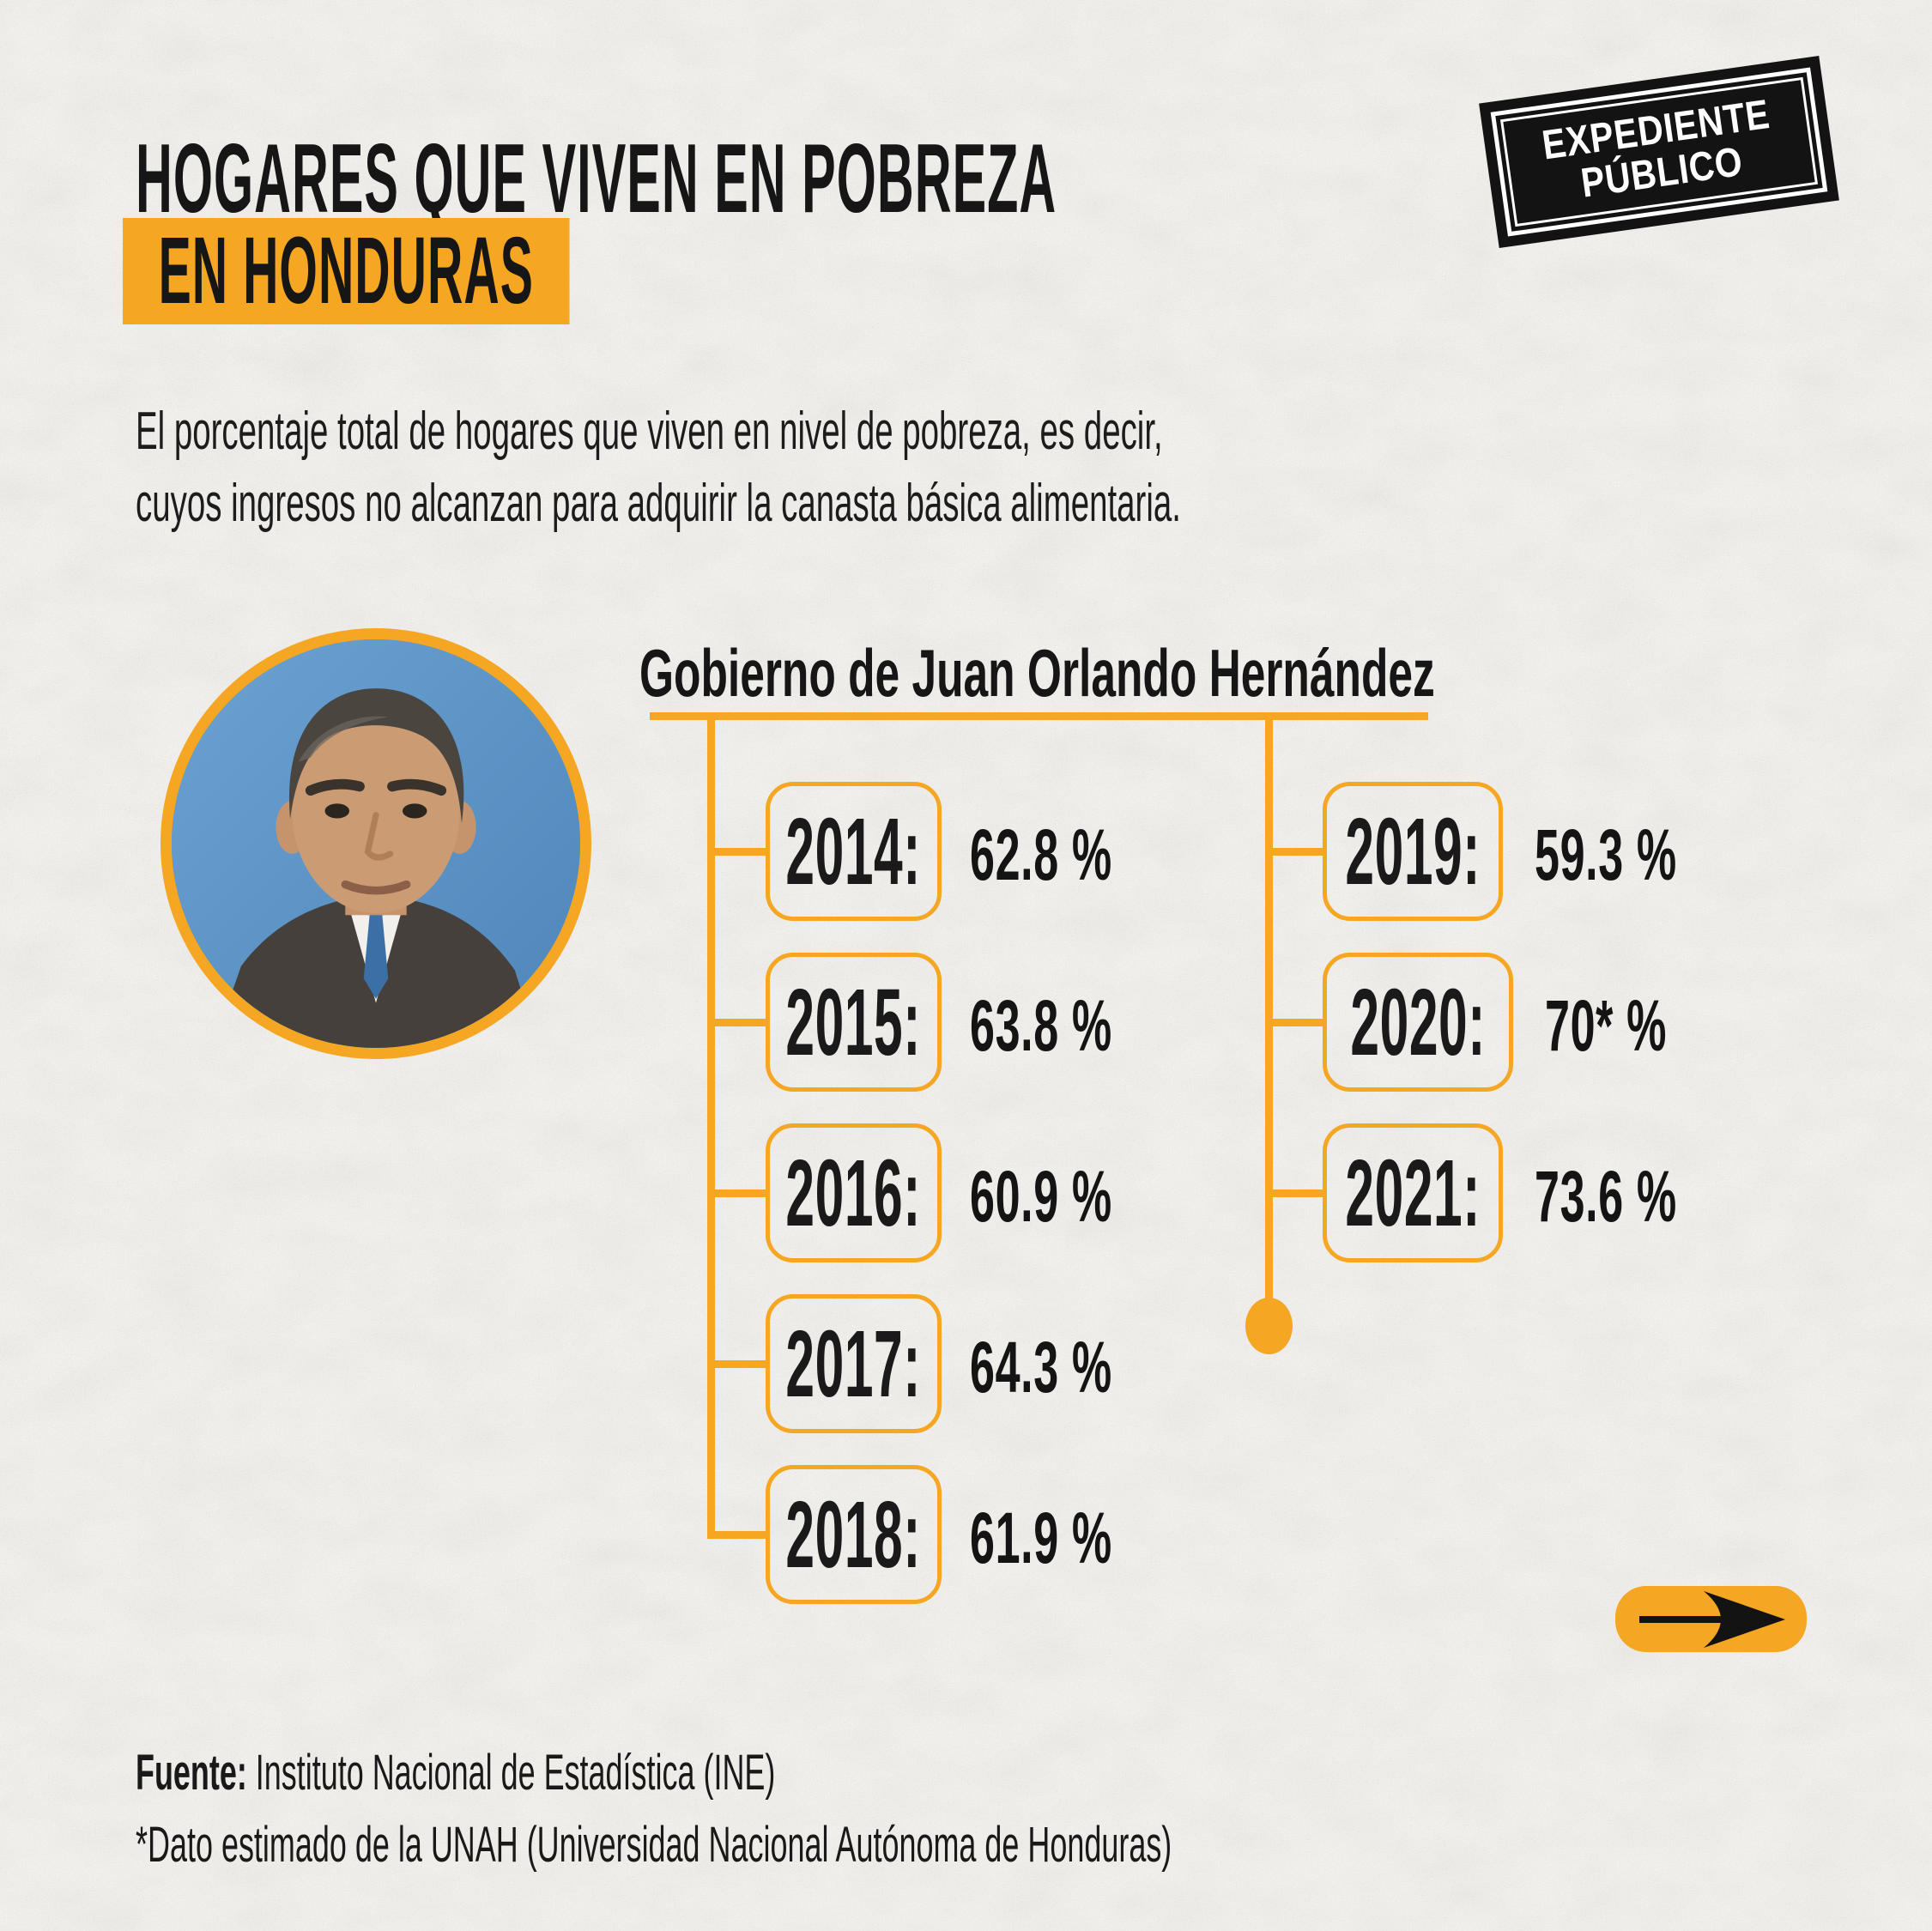 This screenshot has width=1932, height=1931. Describe the element at coordinates (737, 1022) in the screenshot. I see `branch-tick-2015` at that location.